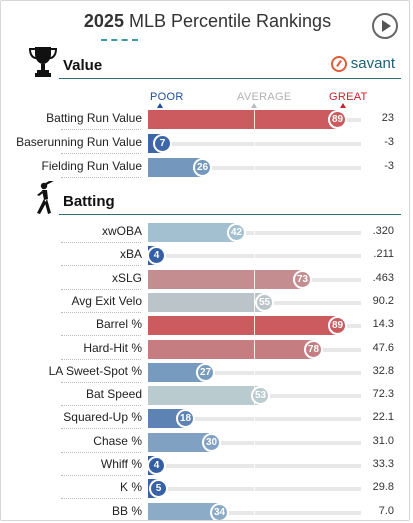 This screenshot has height=523, width=413. What do you see at coordinates (383, 417) in the screenshot?
I see `metric-value: 22.1` at bounding box center [383, 417].